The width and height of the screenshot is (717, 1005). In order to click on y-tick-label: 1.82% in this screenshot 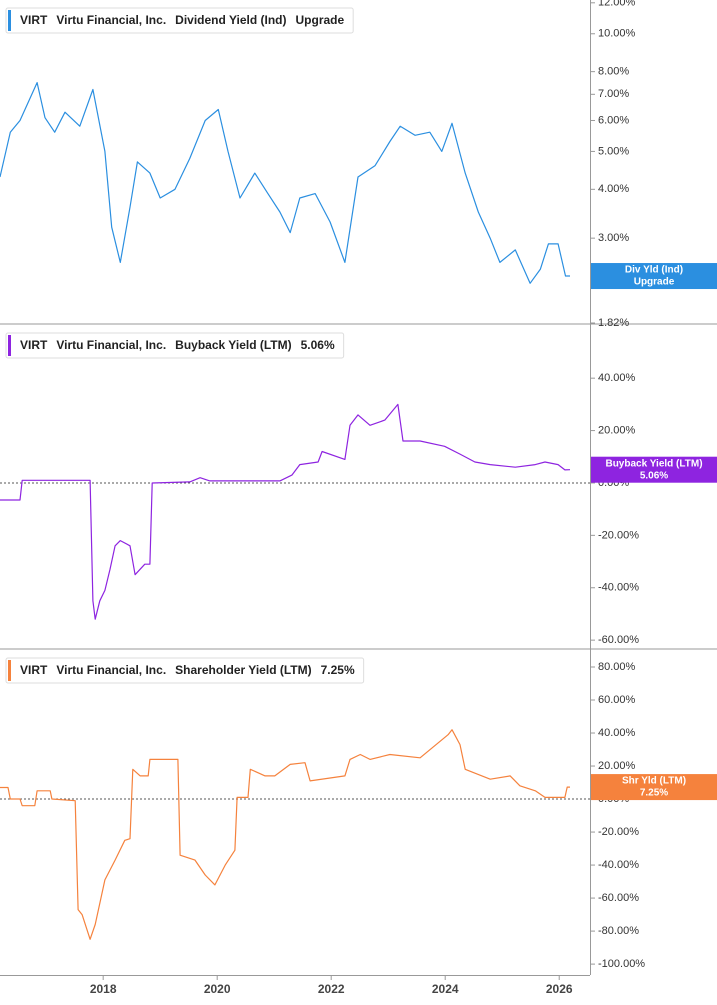, I will do `click(613, 323)`.